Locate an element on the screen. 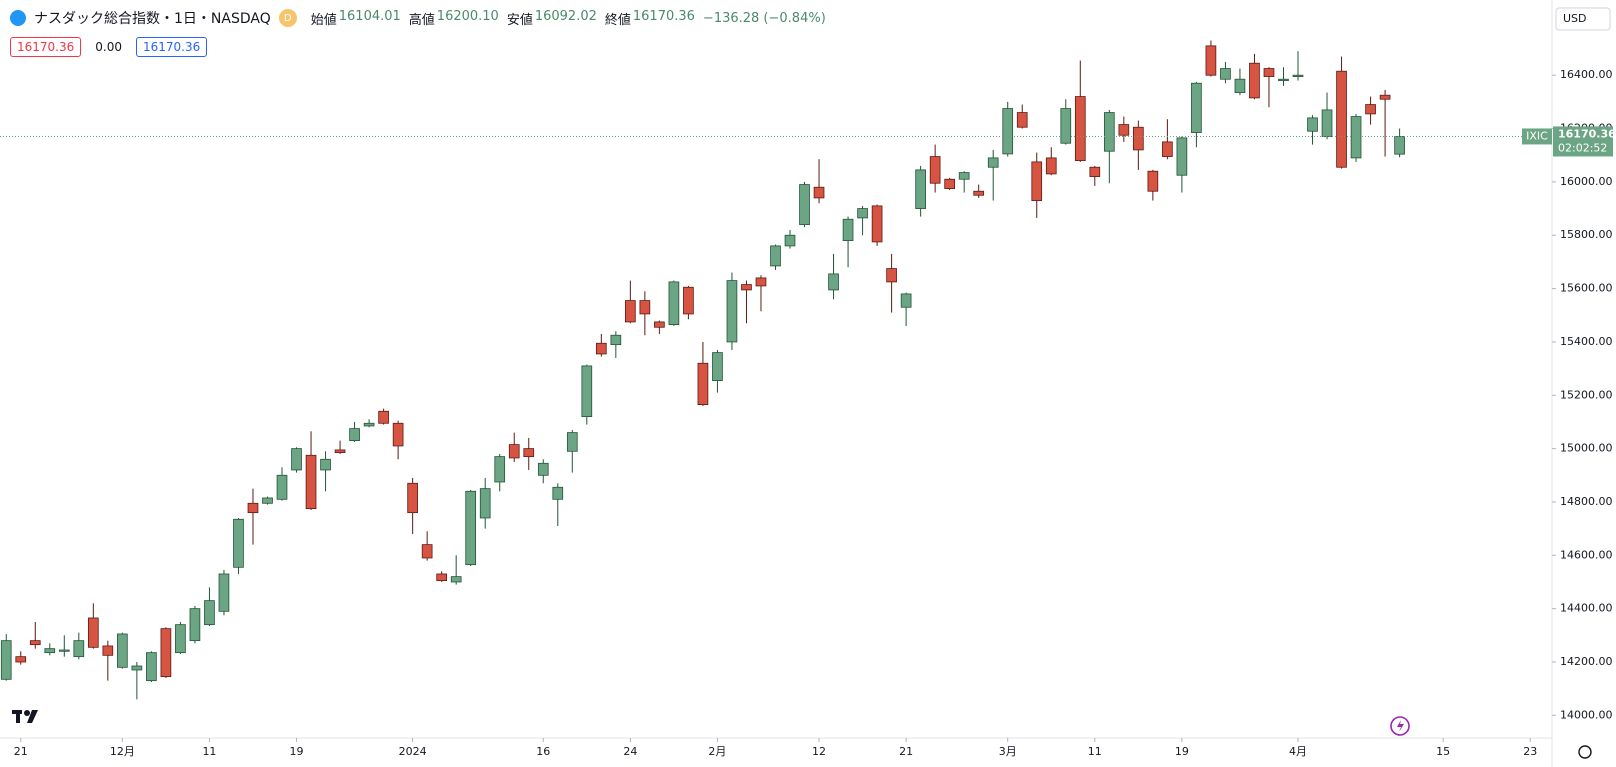 This screenshot has width=1616, height=767. currency: USD is located at coordinates (1575, 18).